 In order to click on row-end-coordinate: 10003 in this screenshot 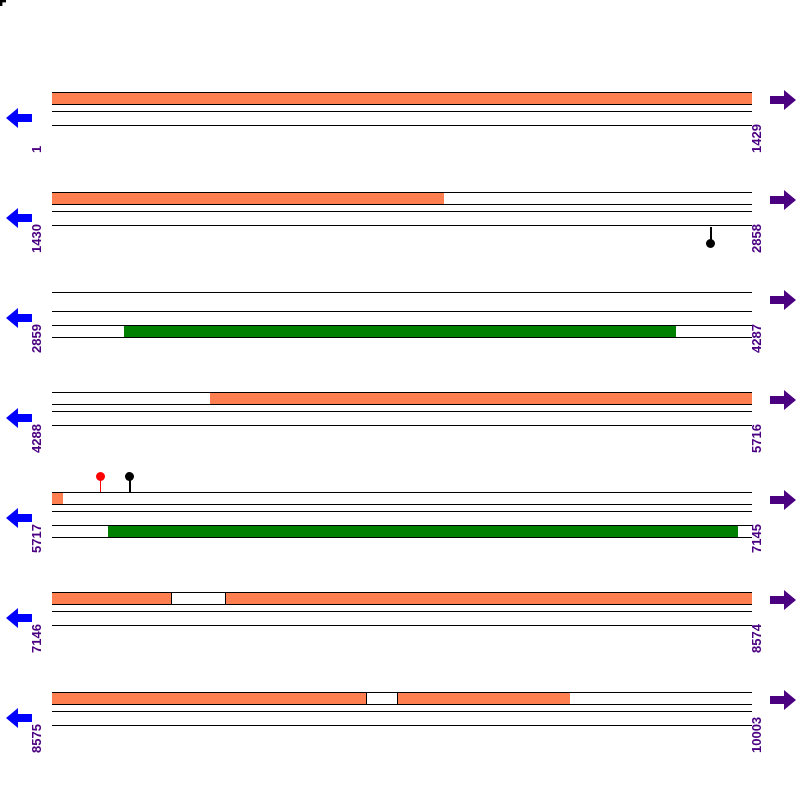, I will do `click(756, 734)`.